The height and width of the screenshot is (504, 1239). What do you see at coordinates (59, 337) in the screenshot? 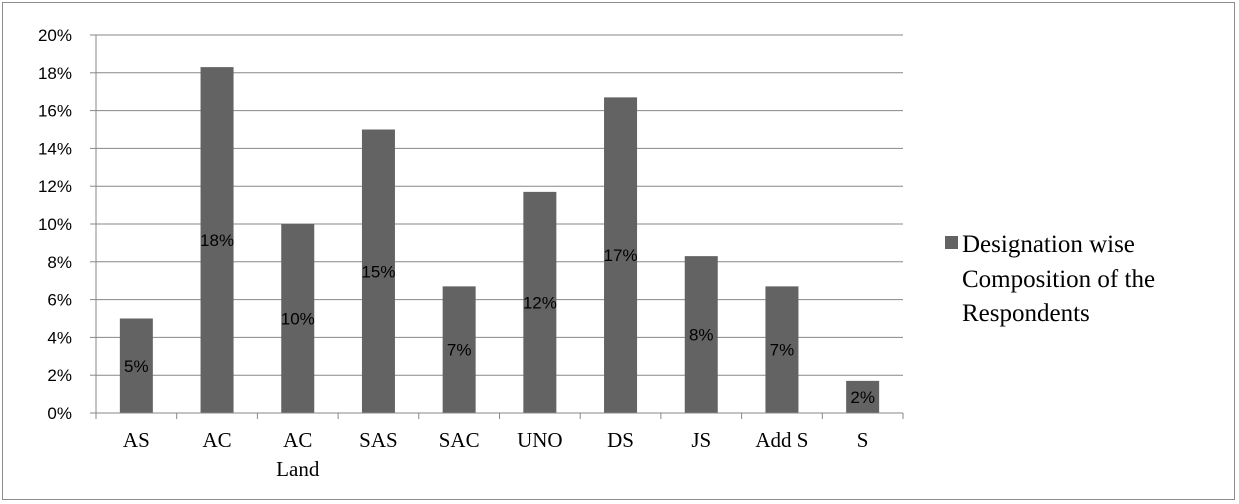
I see `y-tick-label: 4%` at bounding box center [59, 337].